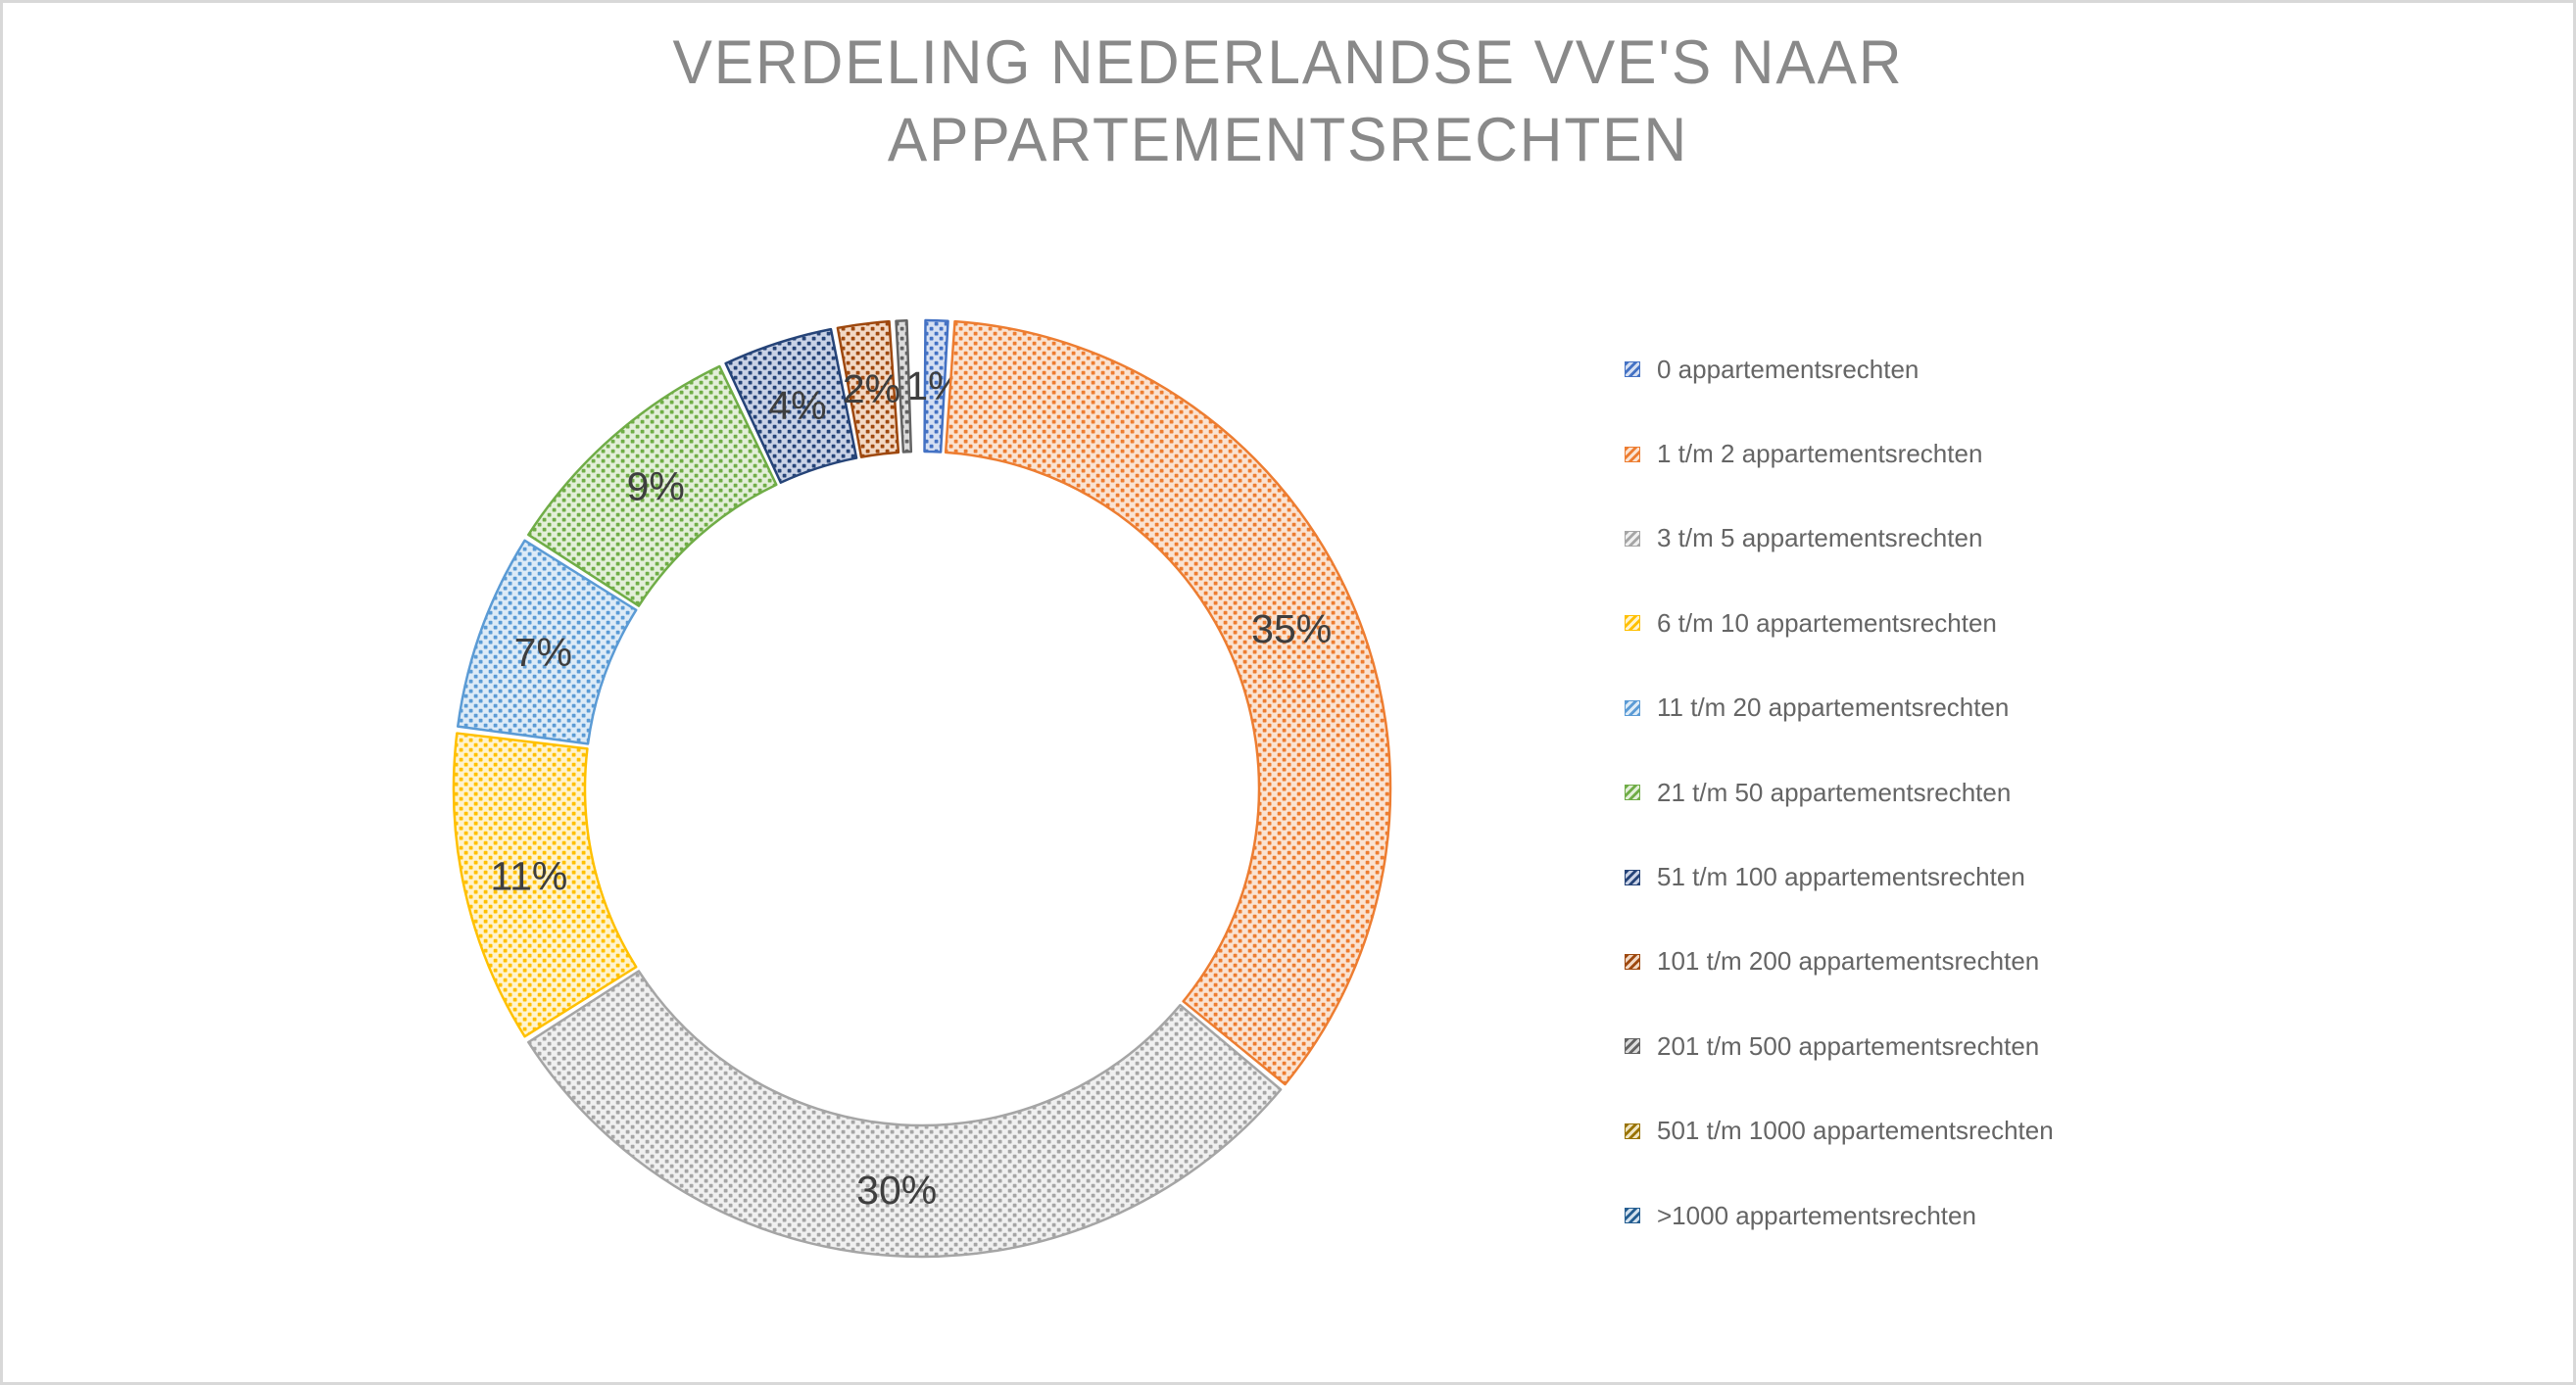 This screenshot has height=1385, width=2576. I want to click on donut-segment-3-t-m-5-appartementsrechten, so click(905, 1115).